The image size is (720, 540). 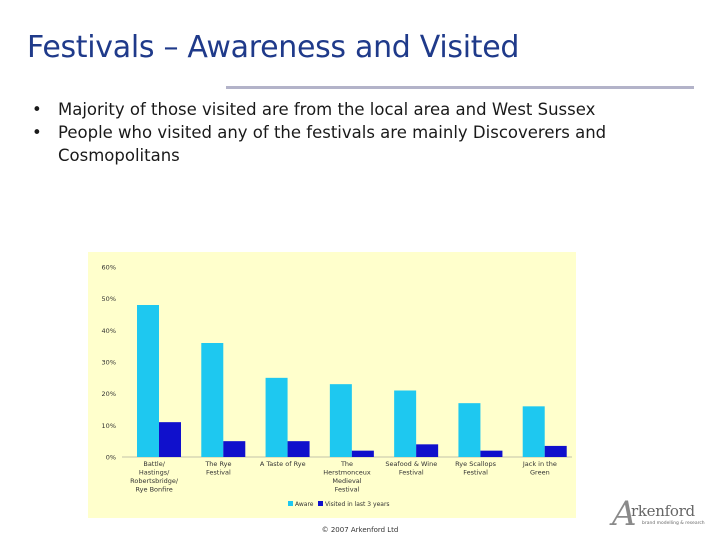 I want to click on y-tick-label: 60%, so click(x=109, y=268).